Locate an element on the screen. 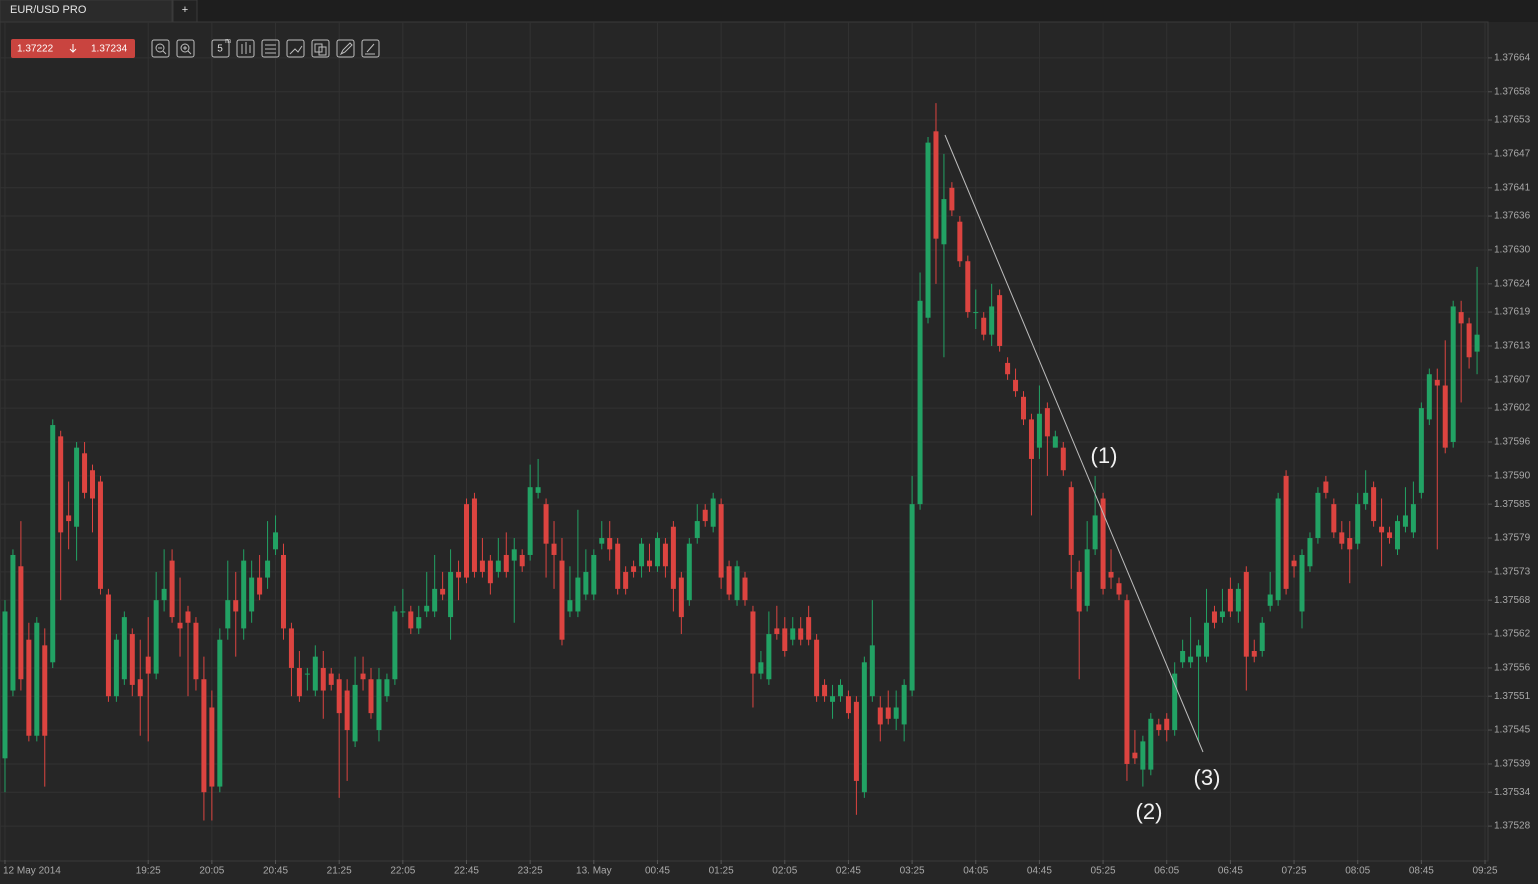 The image size is (1538, 884). y-tick-label: 1.37534 is located at coordinates (1512, 792).